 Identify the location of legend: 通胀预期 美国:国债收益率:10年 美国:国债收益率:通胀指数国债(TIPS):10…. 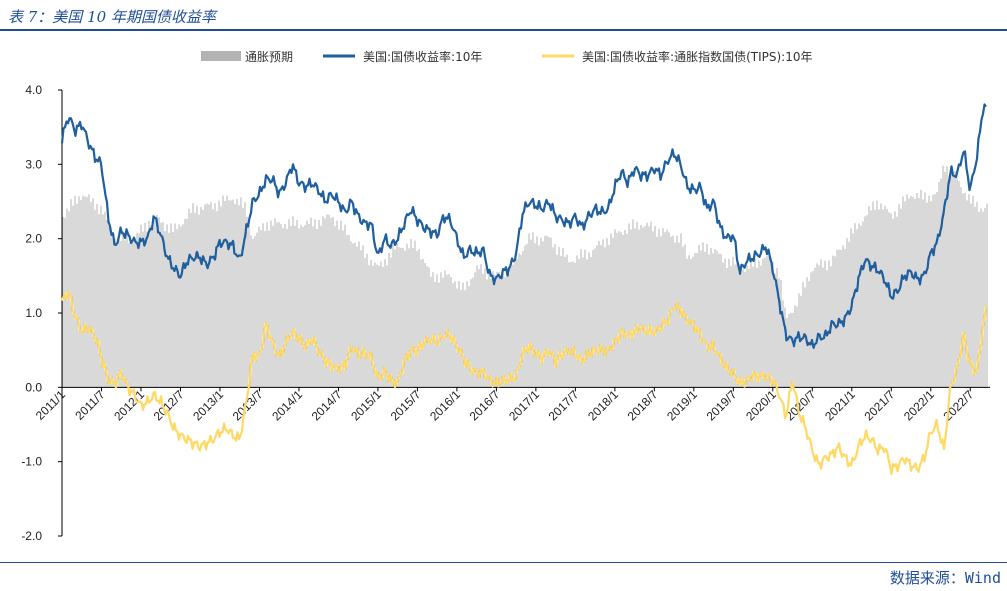
(507, 56).